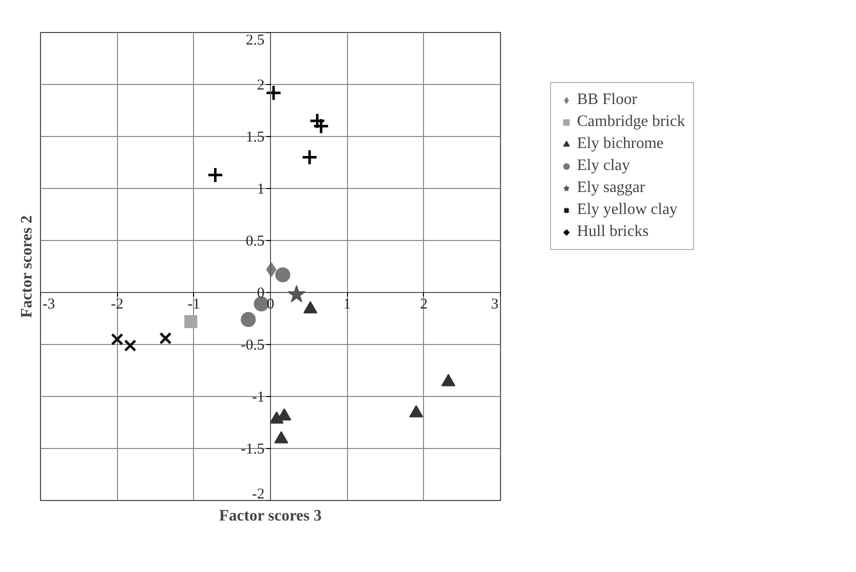 The height and width of the screenshot is (572, 856). I want to click on x-tick-label: 1, so click(347, 304).